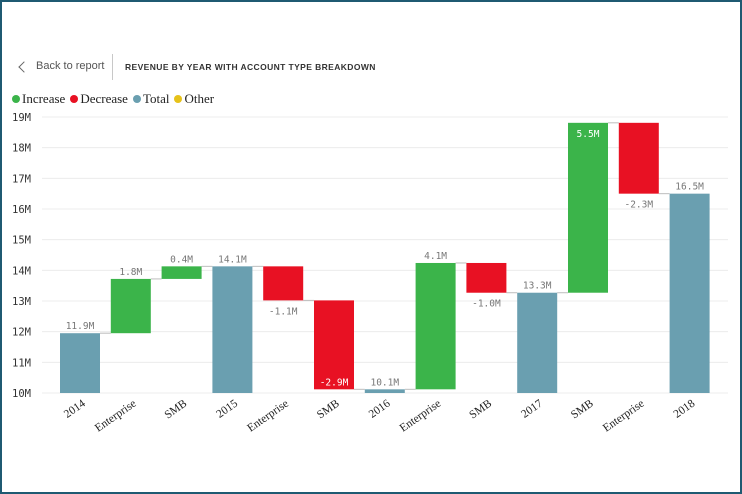  I want to click on y-tick-label: 18M, so click(21, 149).